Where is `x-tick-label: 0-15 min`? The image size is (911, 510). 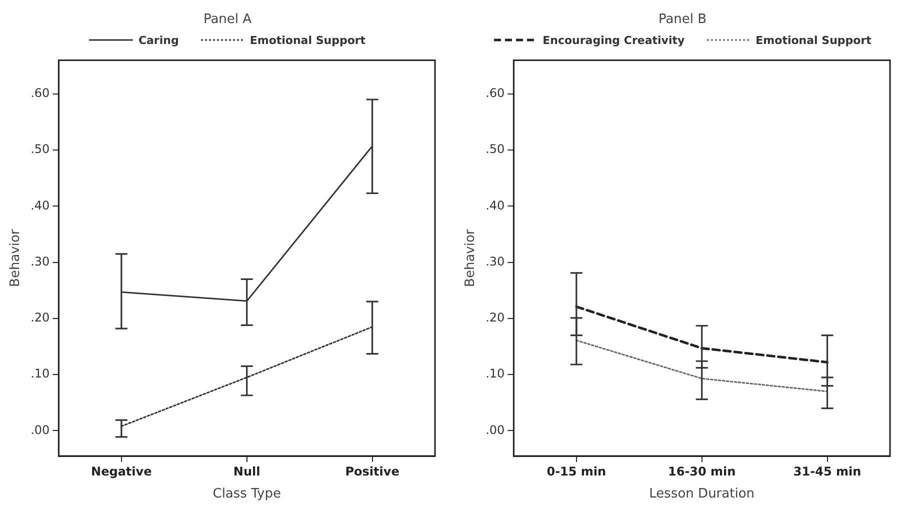
x-tick-label: 0-15 min is located at coordinates (576, 471).